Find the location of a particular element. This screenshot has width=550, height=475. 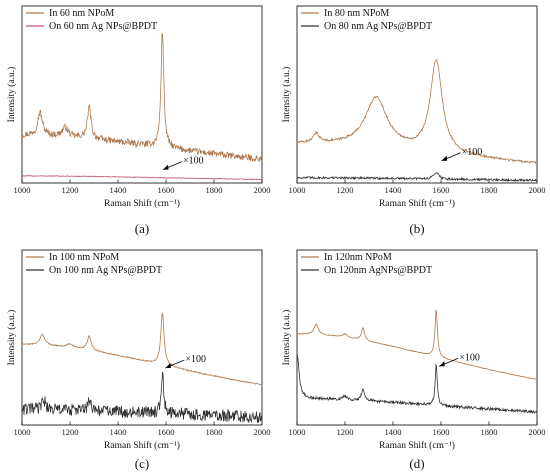

legend-entry: In 120nm NPoM is located at coordinates (358, 257).